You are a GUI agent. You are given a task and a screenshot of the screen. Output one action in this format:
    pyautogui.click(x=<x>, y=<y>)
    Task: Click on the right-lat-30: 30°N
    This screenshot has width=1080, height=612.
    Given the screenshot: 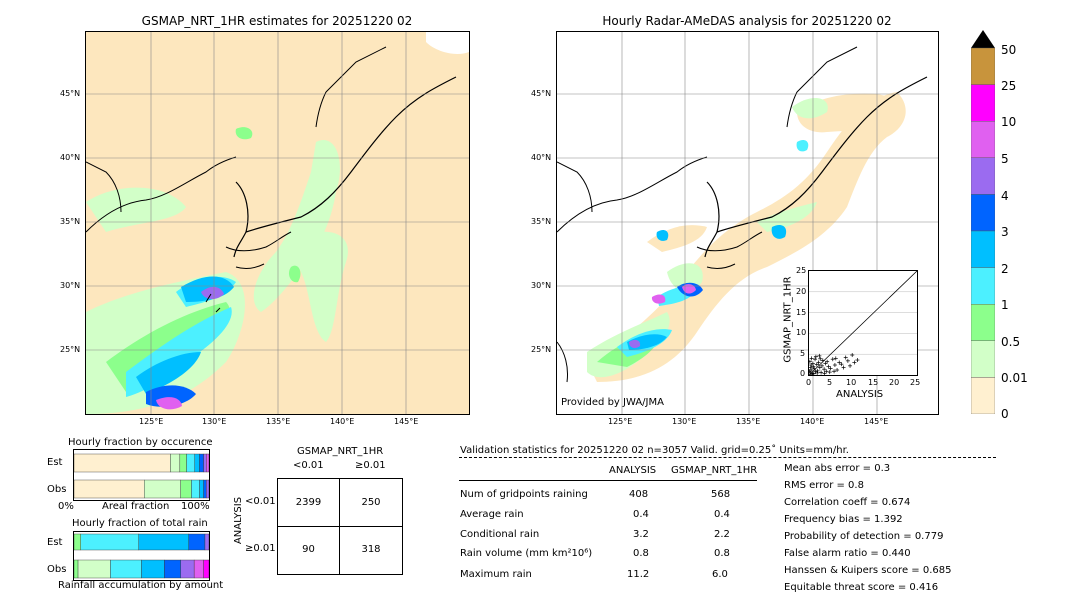 What is the action you would take?
    pyautogui.click(x=541, y=285)
    